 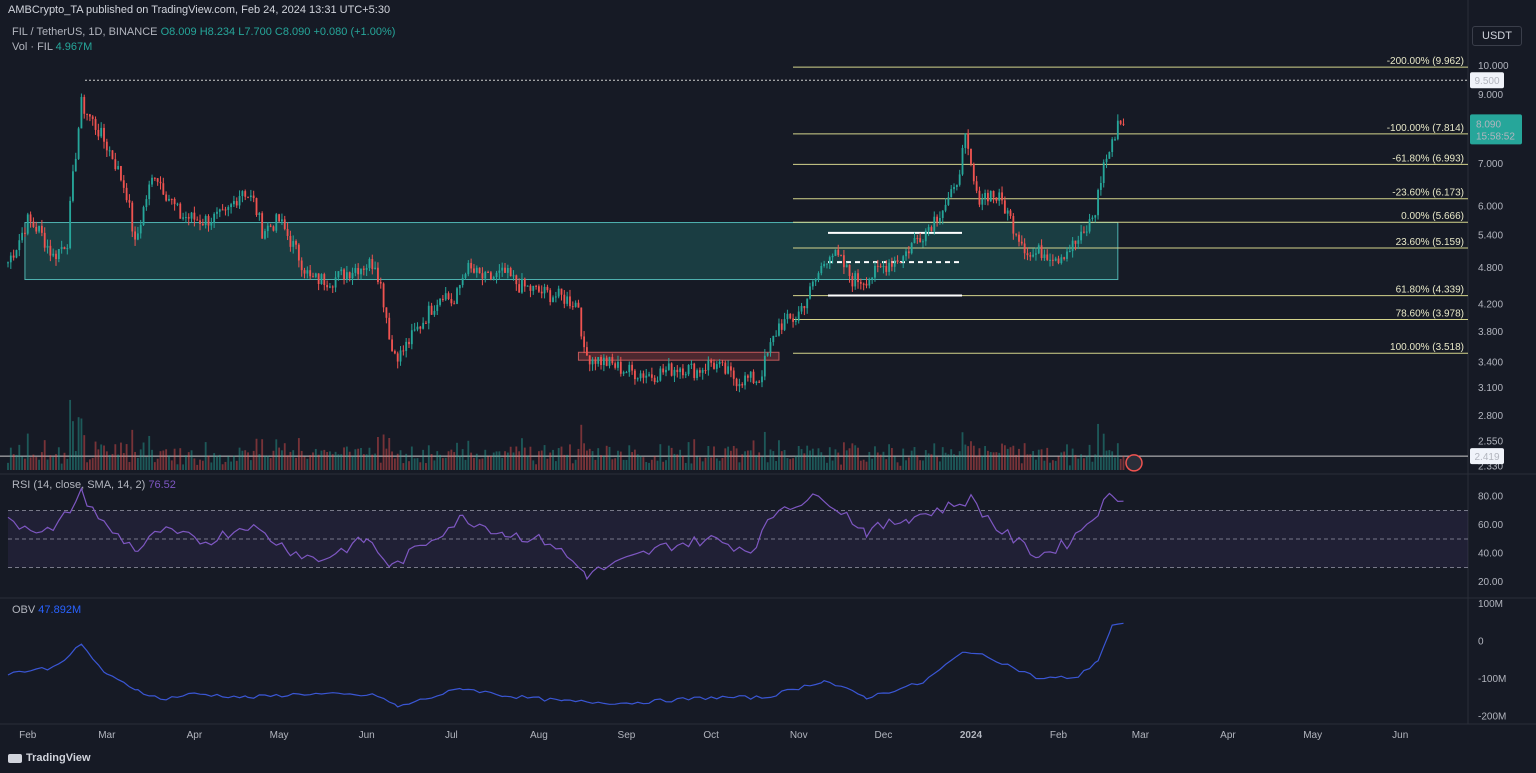 What do you see at coordinates (1495, 136) in the screenshot?
I see `countdown-label: 15:58:52` at bounding box center [1495, 136].